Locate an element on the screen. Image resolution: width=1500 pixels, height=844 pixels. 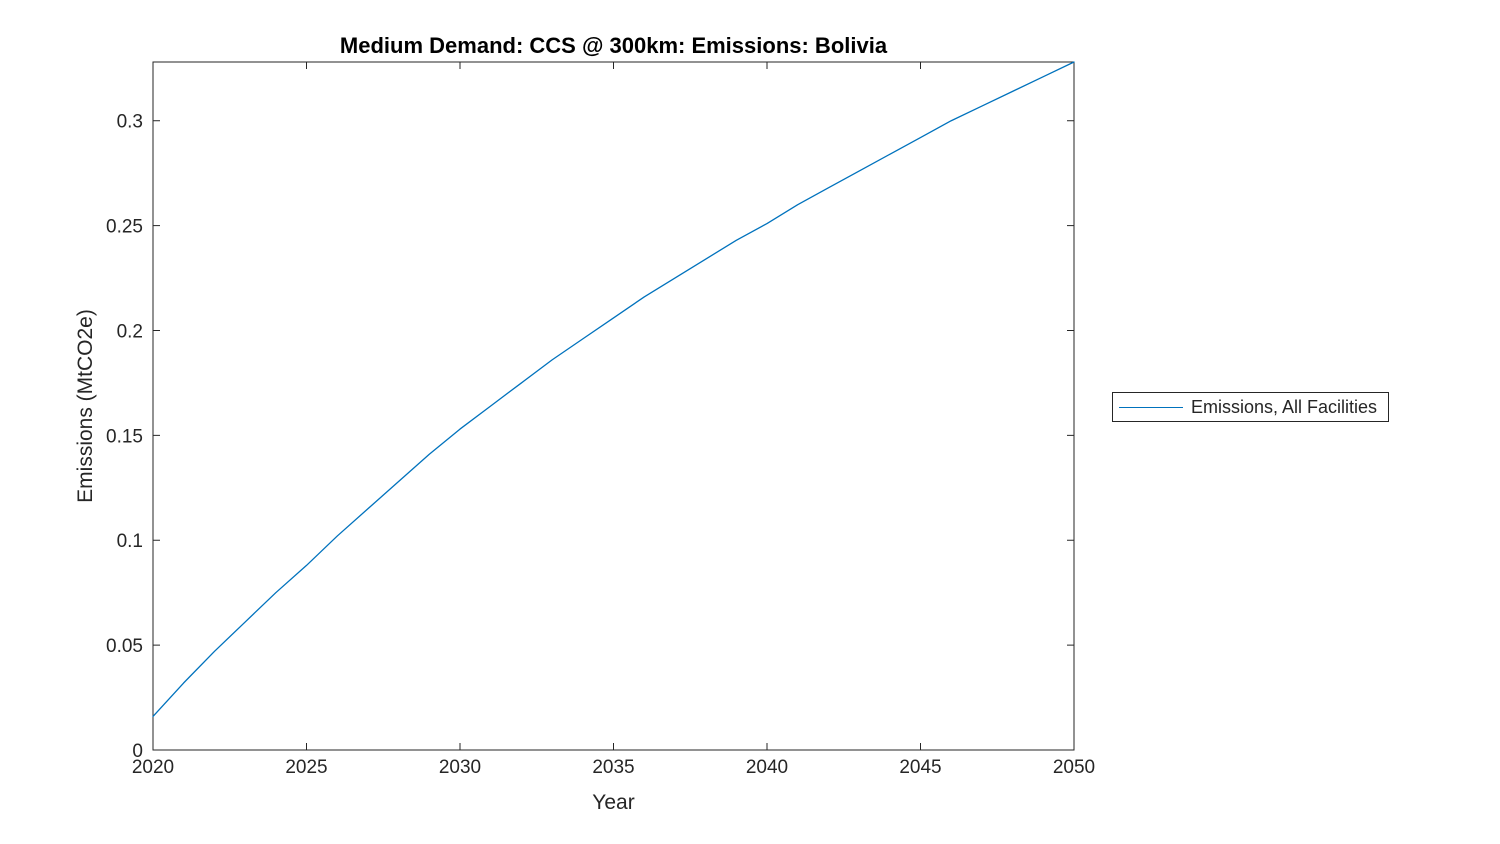
y-tick-label: 0.15 is located at coordinates (124, 436).